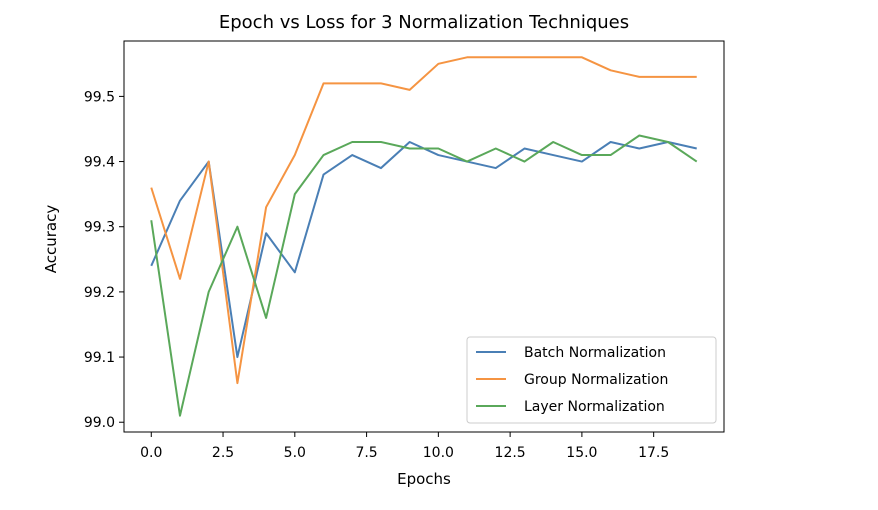 This screenshot has height=510, width=878. What do you see at coordinates (99, 293) in the screenshot?
I see `y-tick-label: 99.2` at bounding box center [99, 293].